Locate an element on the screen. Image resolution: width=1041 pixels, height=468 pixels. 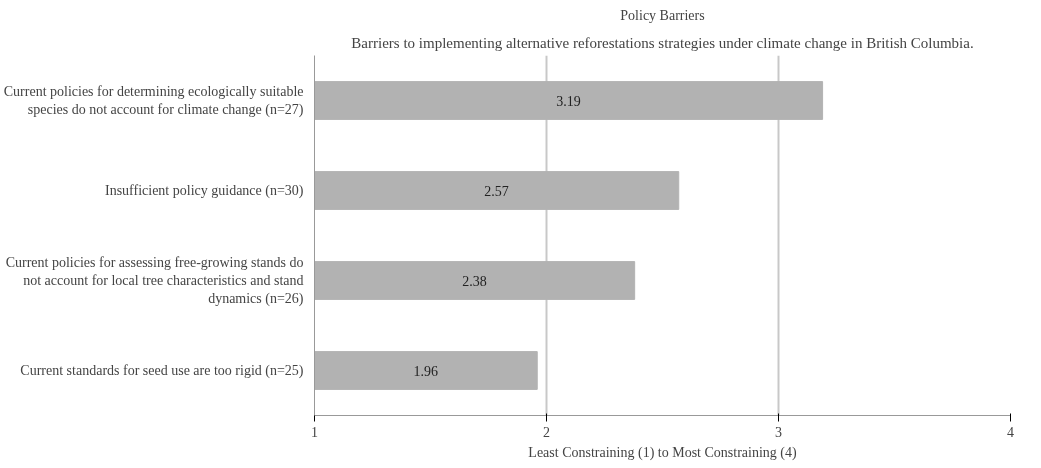
y-tick-label: Insufficient policy guidance (n=30) is located at coordinates (204, 191).